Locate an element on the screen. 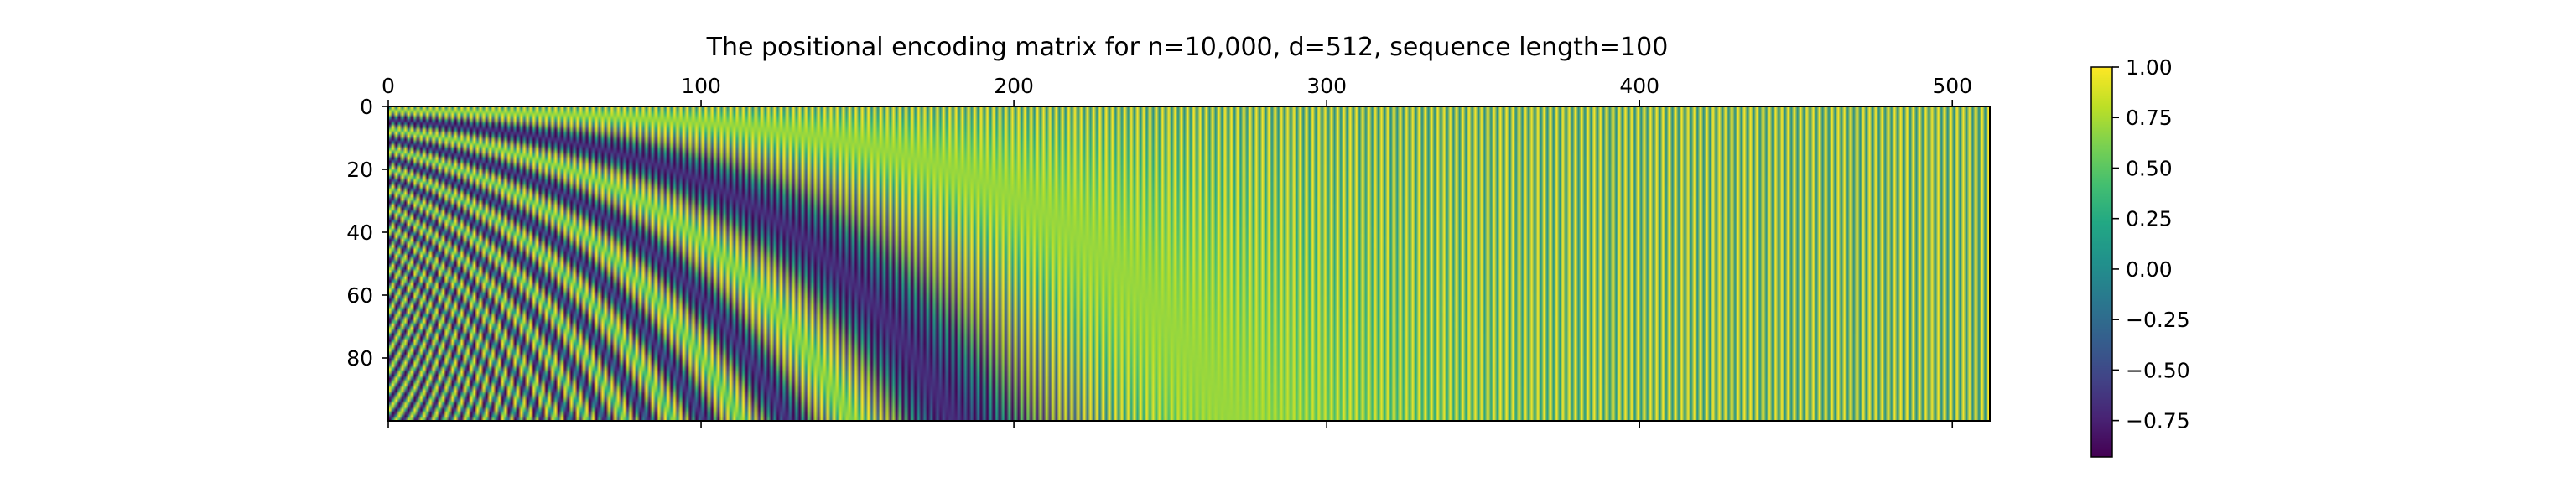  colorbar-tick-label: 0.00 is located at coordinates (2149, 269).